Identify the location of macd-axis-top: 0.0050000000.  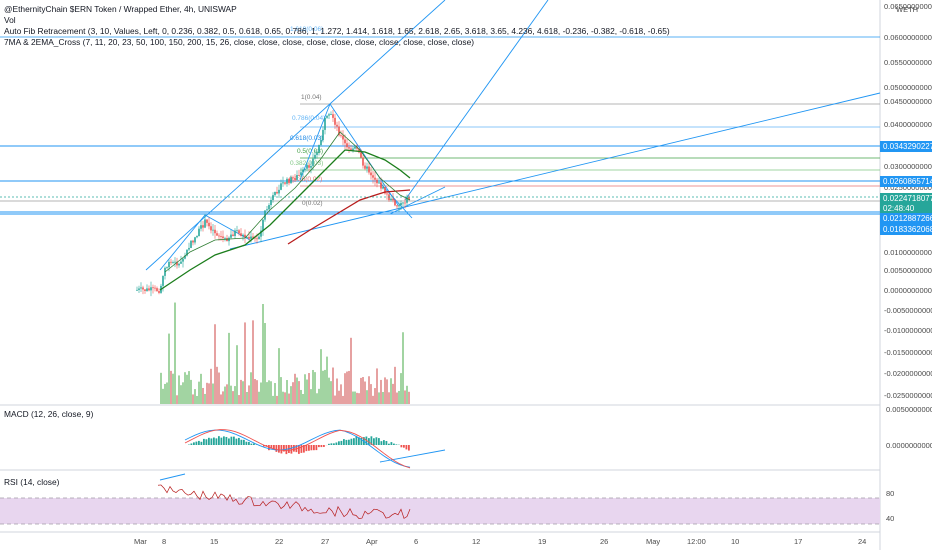
(909, 409).